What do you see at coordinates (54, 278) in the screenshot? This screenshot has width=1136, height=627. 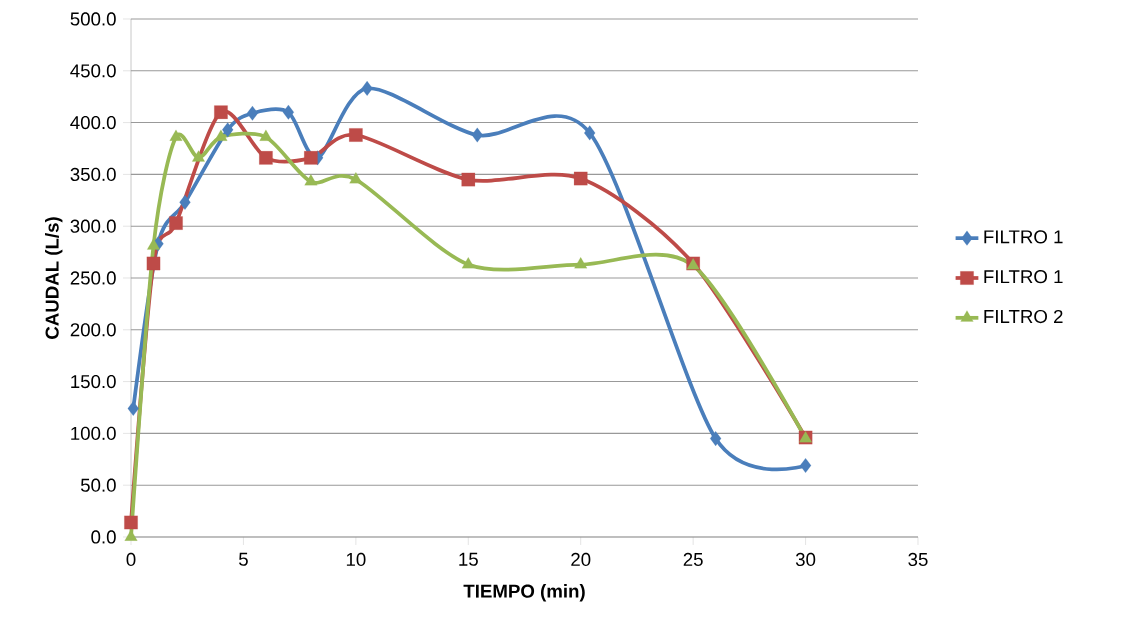 I see `y-axis-title: CAUDAL (L/s)` at bounding box center [54, 278].